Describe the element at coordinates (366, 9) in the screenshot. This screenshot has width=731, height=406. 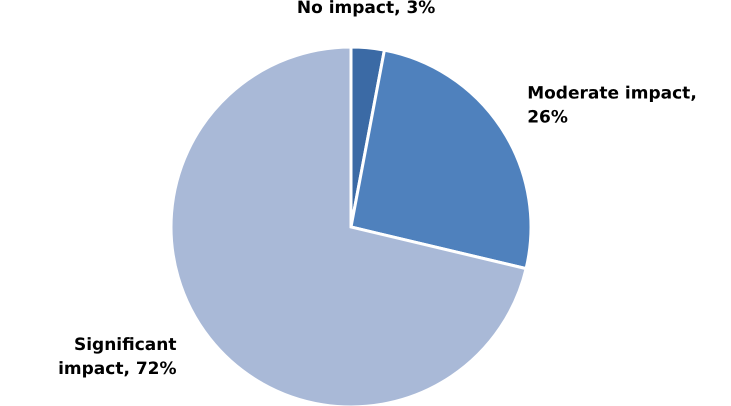
I see `slice-label: No impact, 3%` at that location.